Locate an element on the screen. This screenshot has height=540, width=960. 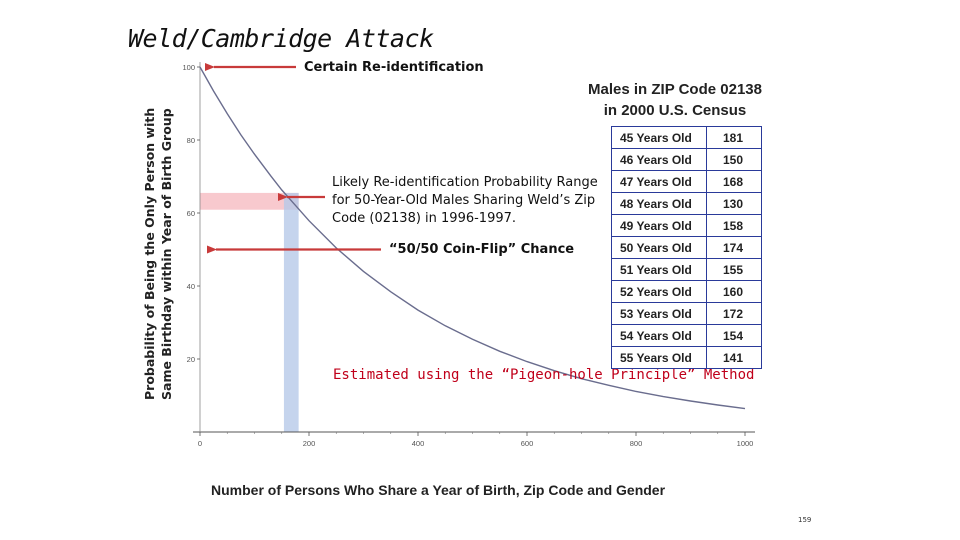
census-age-cell: 45 Years Old is located at coordinates (659, 137).